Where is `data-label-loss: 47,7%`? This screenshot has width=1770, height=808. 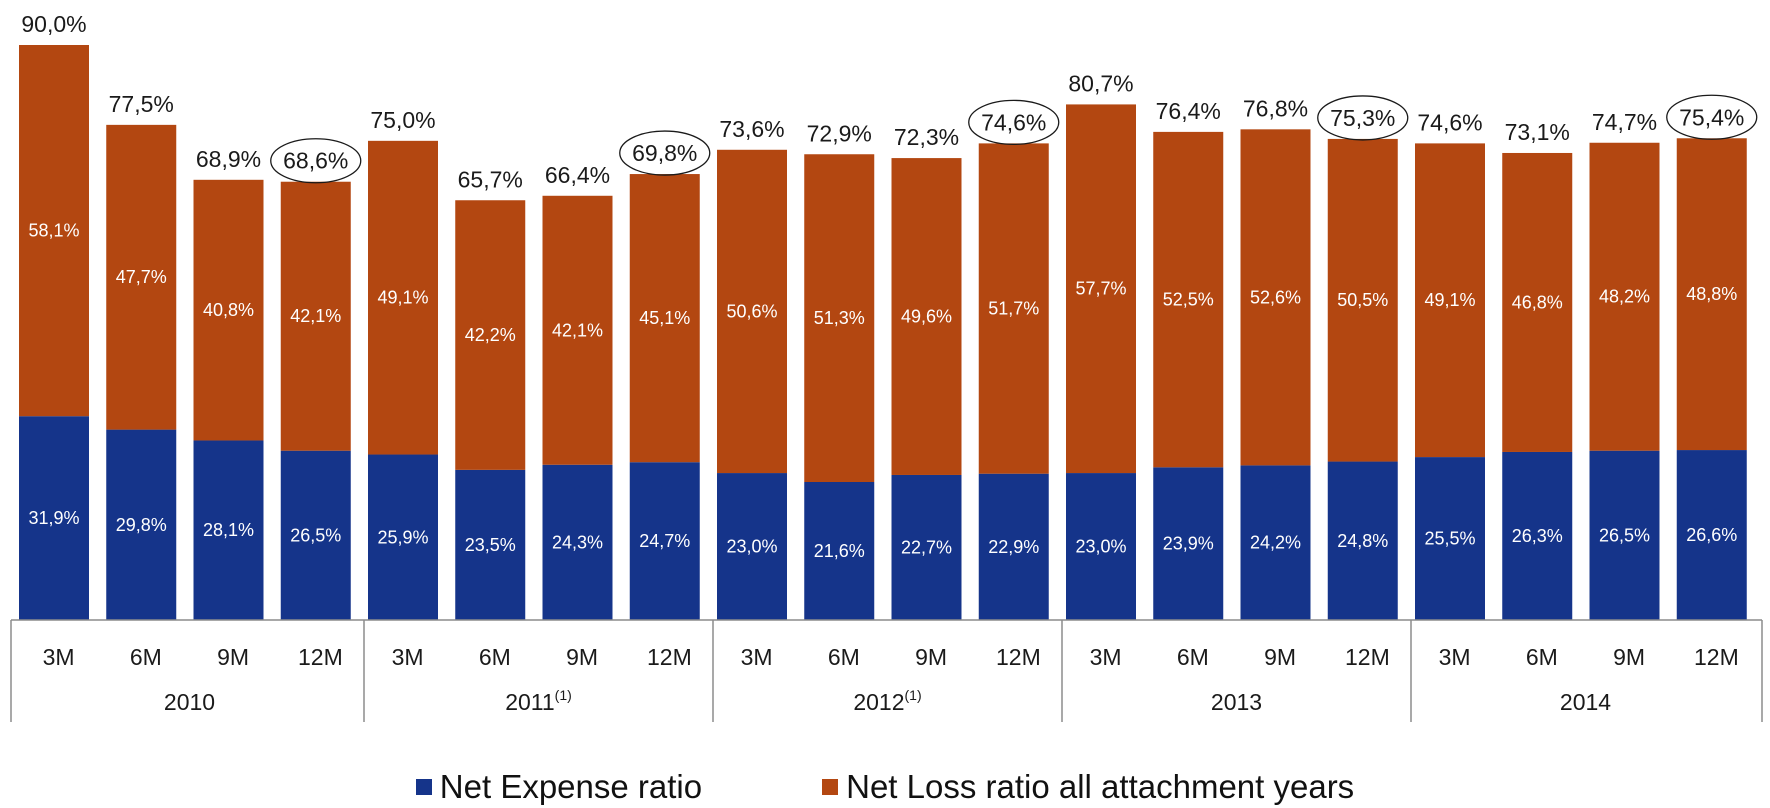
data-label-loss: 47,7% is located at coordinates (141, 277).